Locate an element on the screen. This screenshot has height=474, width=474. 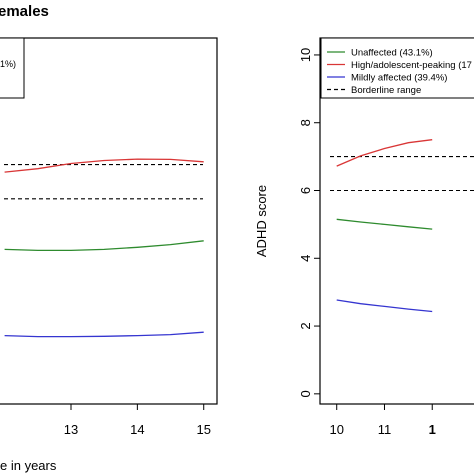
right-y-axis-label: ADHD score is located at coordinates (261, 221).